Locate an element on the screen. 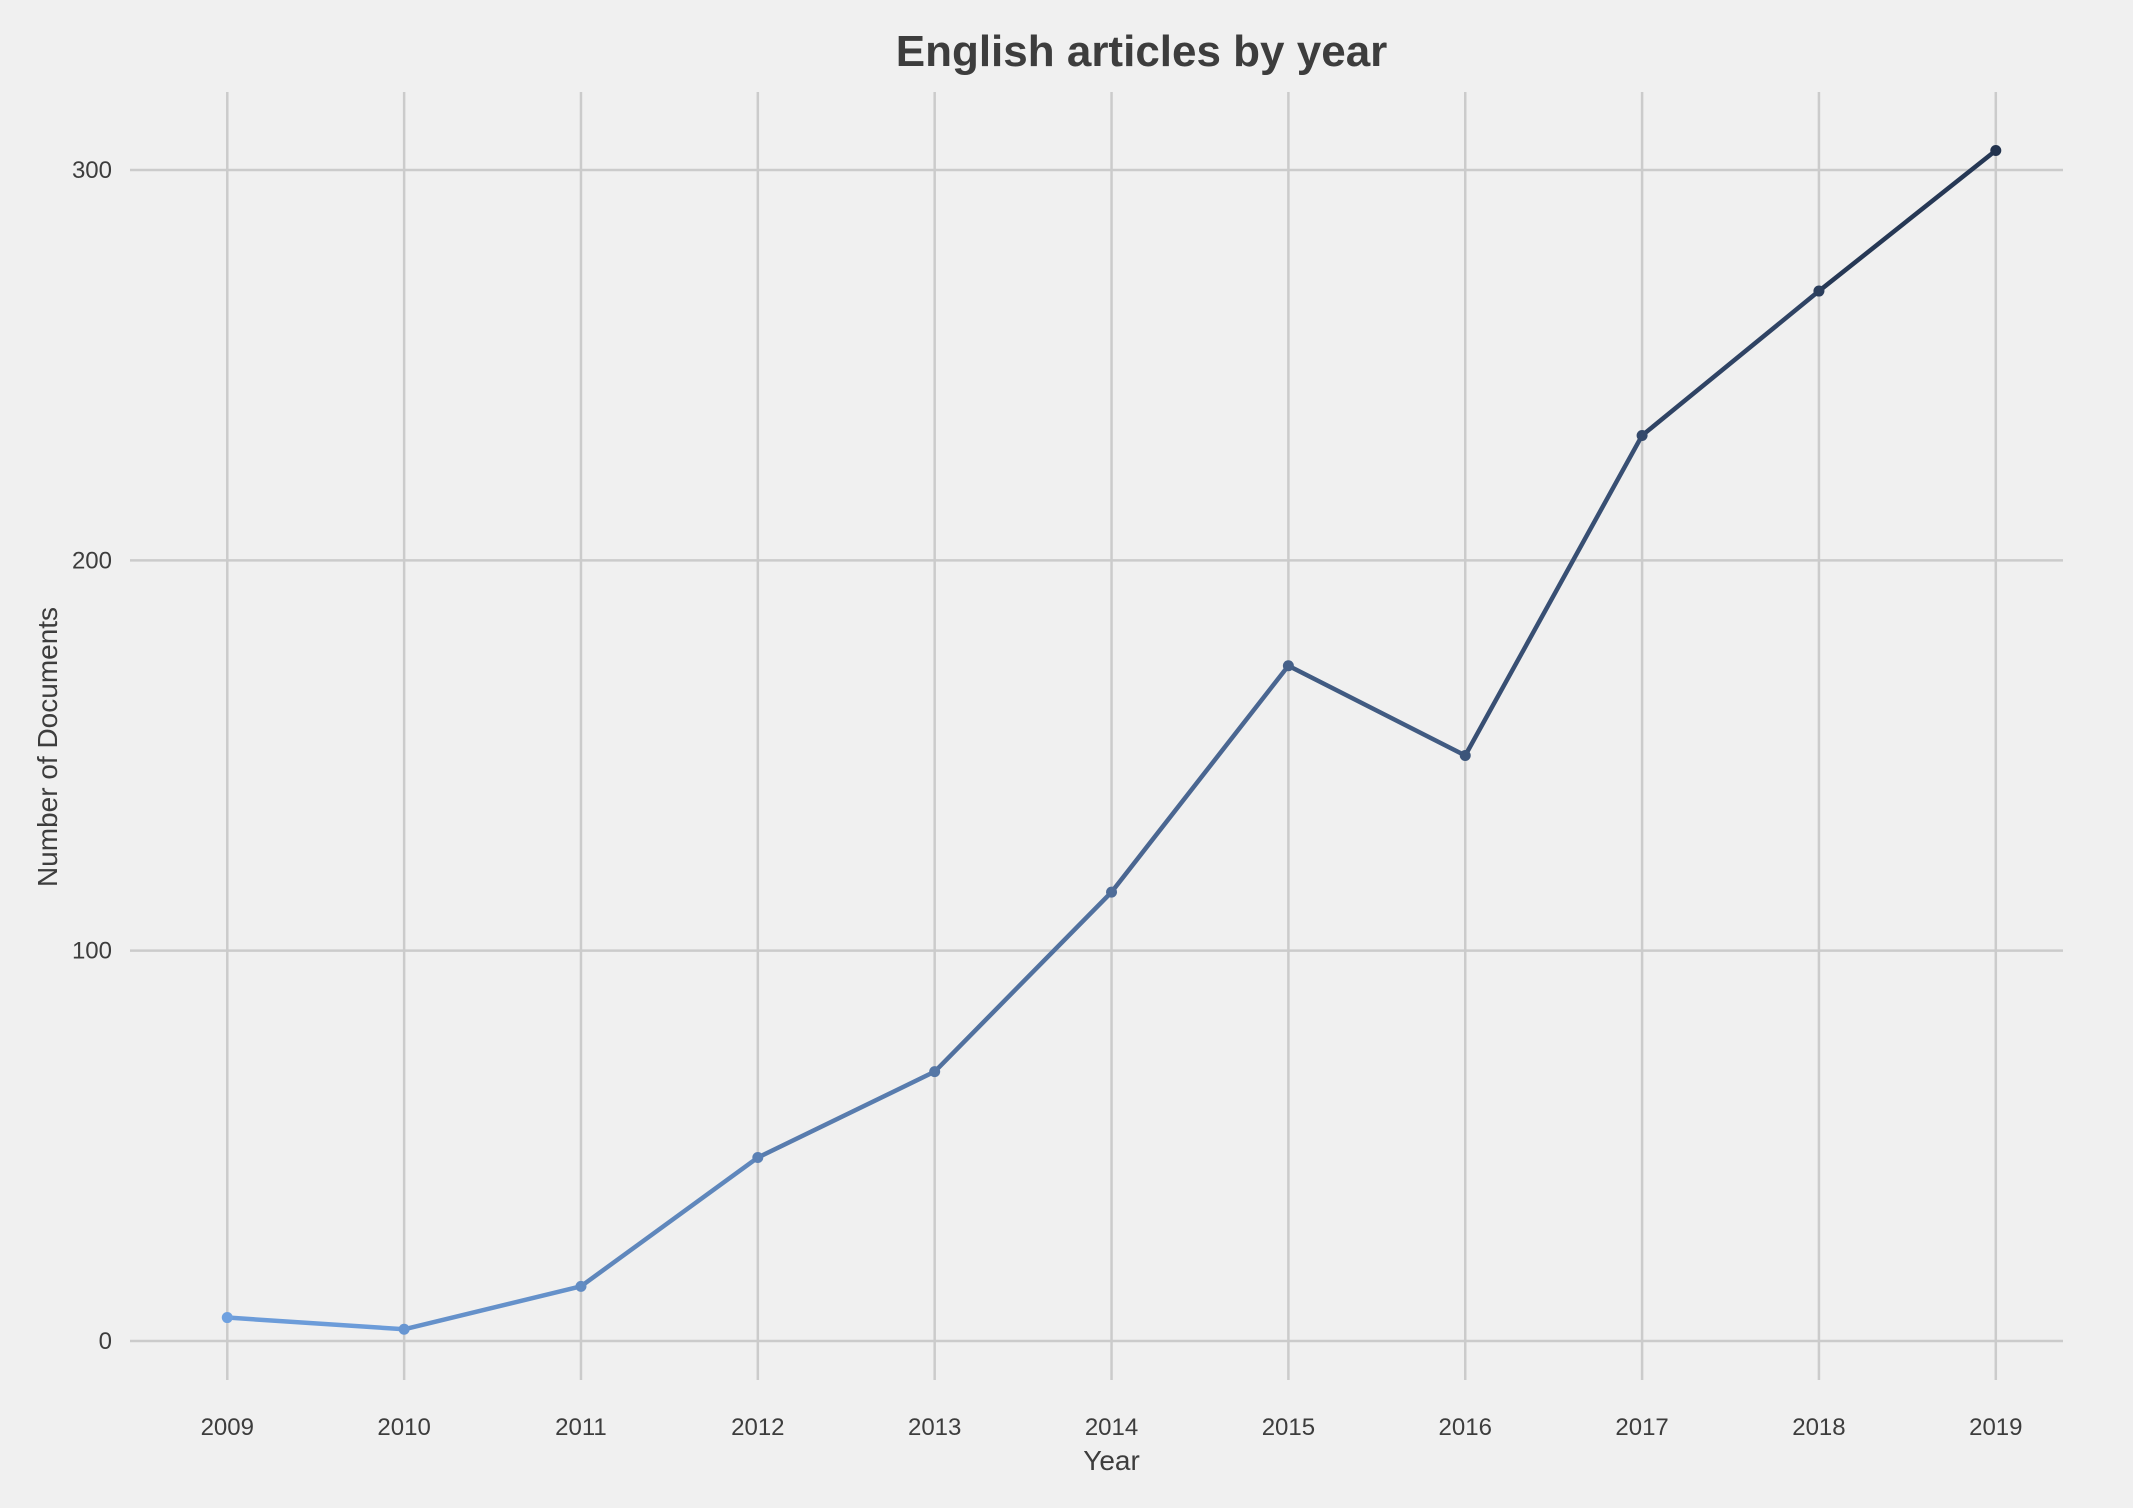 This screenshot has width=2133, height=1508. y-tick-label: 0 is located at coordinates (105, 1341).